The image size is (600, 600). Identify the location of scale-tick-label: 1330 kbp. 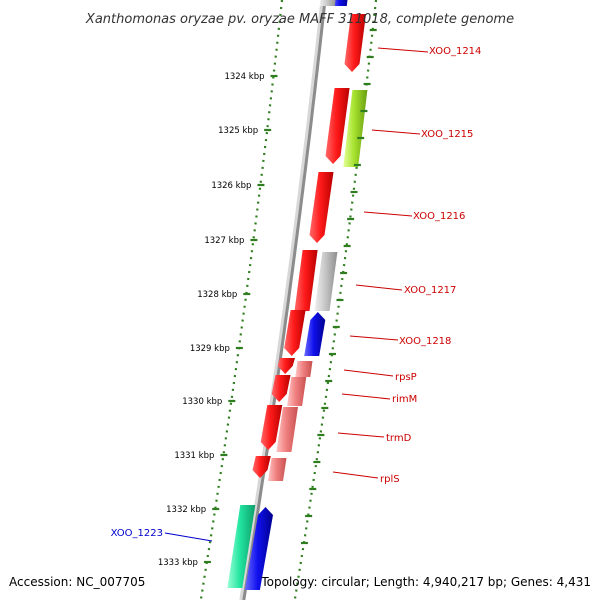
(202, 402).